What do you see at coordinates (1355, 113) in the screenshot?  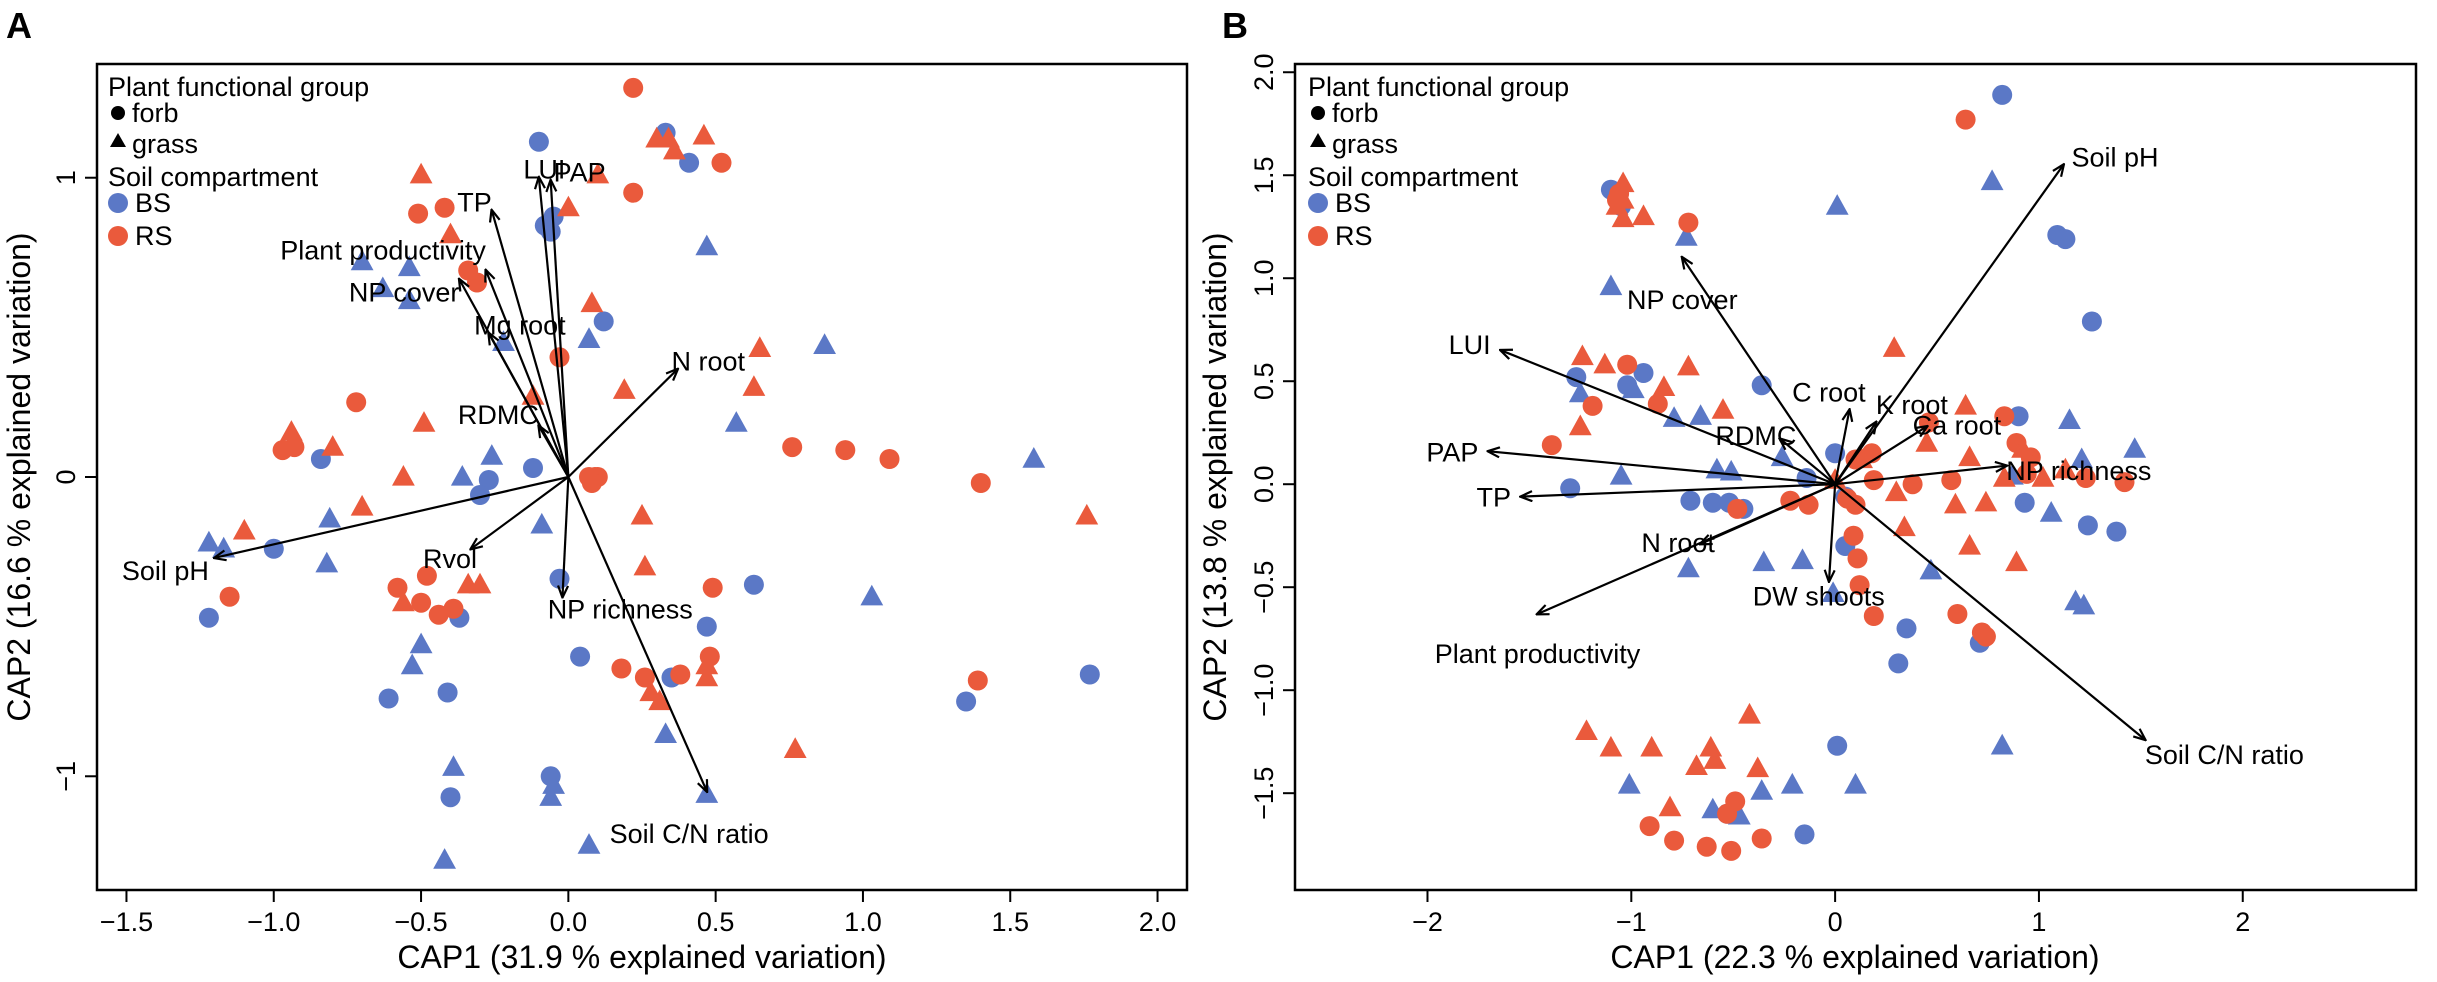 I see `legend-forb-label: forb` at bounding box center [1355, 113].